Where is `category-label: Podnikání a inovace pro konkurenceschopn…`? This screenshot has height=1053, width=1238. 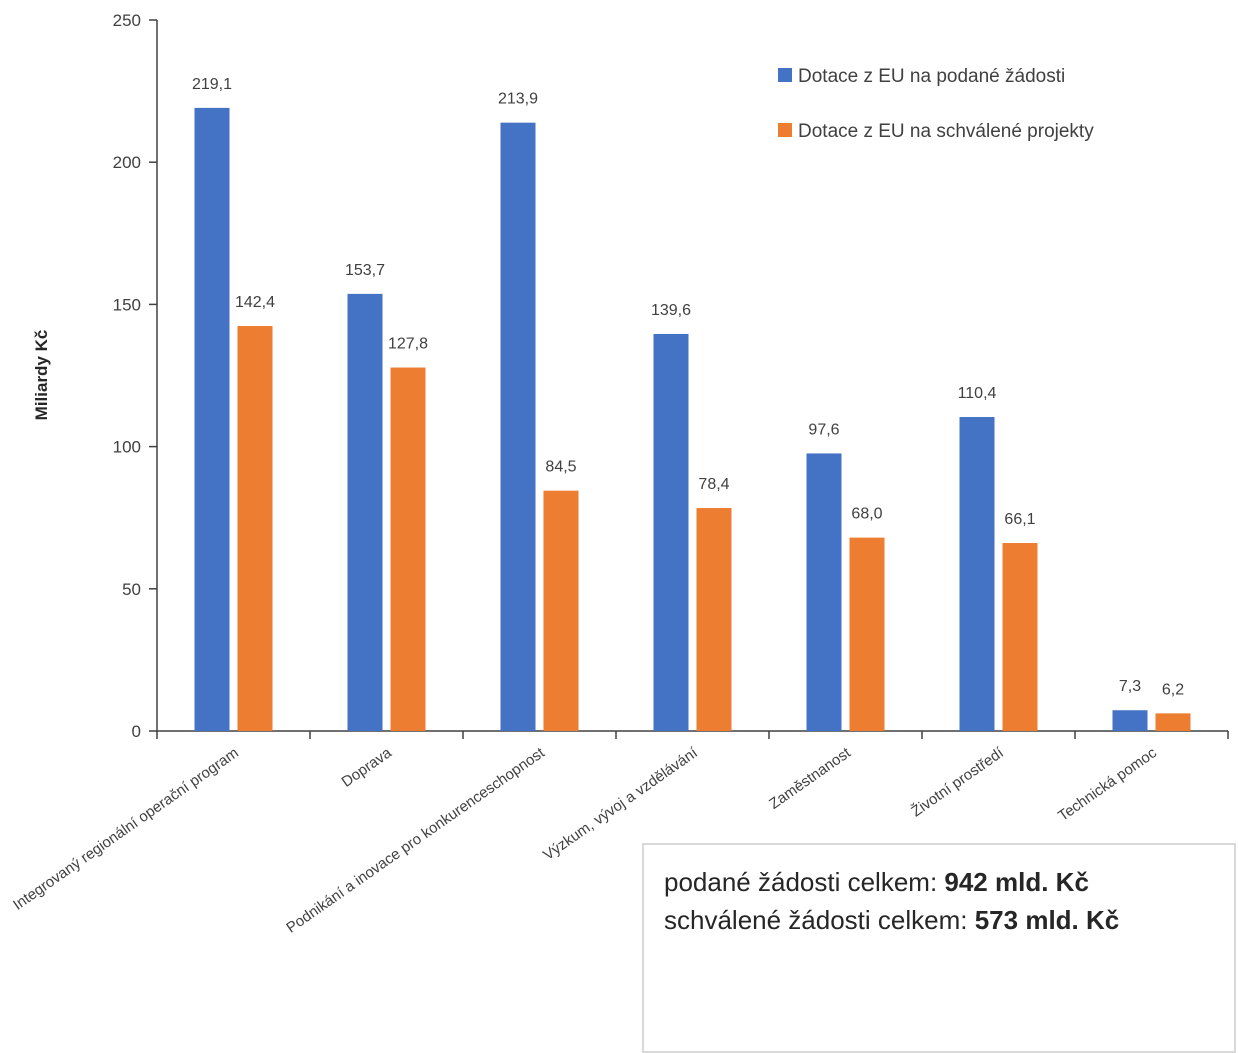 category-label: Podnikání a inovace pro konkurenceschopn… is located at coordinates (415, 840).